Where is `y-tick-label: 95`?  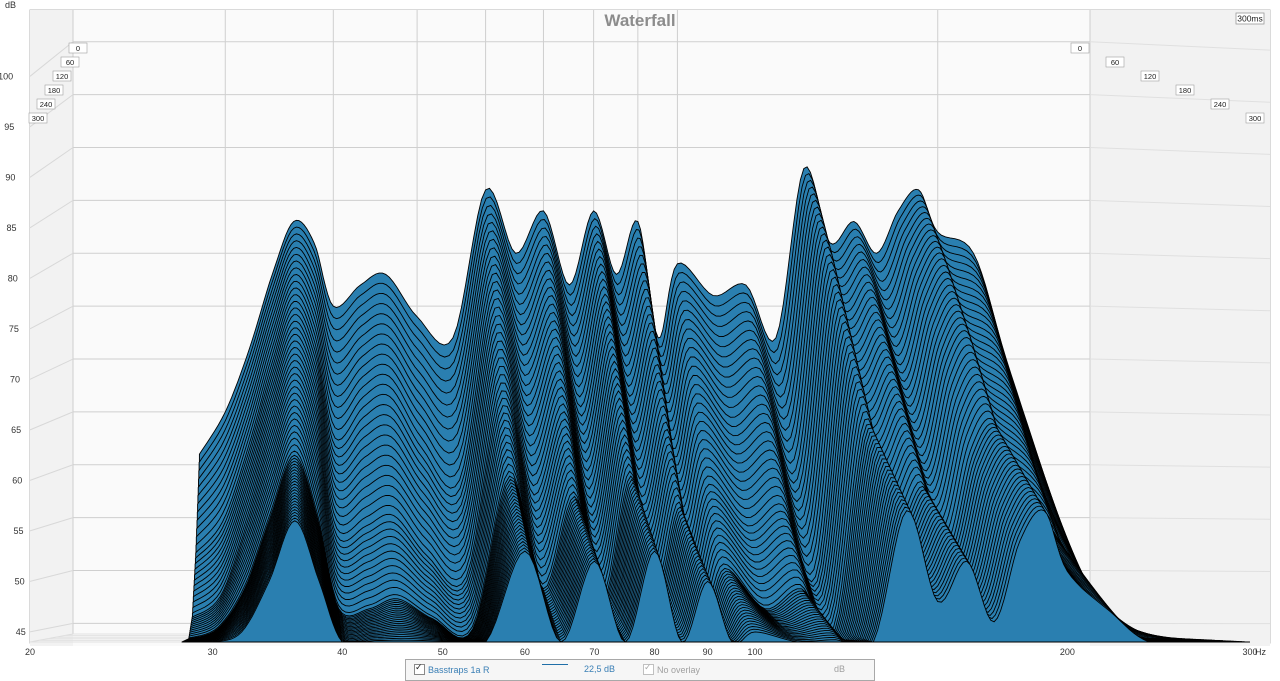
y-tick-label: 95 is located at coordinates (9, 127).